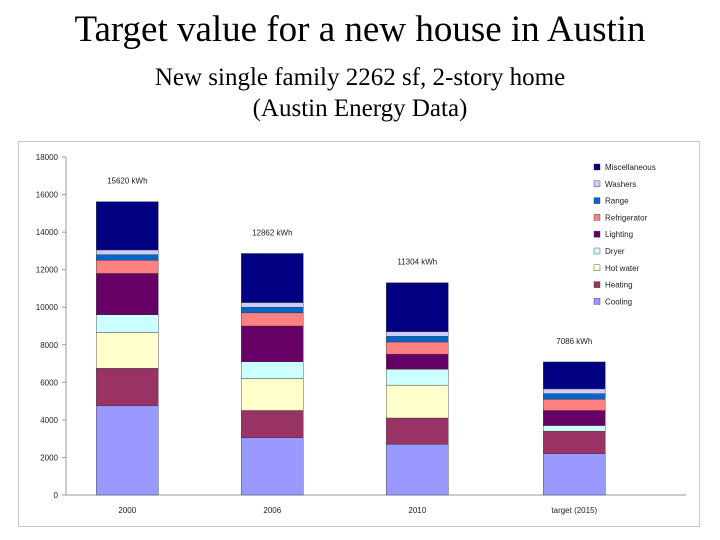 This screenshot has width=720, height=540. What do you see at coordinates (574, 341) in the screenshot?
I see `bar-total-label: 7086 kWh` at bounding box center [574, 341].